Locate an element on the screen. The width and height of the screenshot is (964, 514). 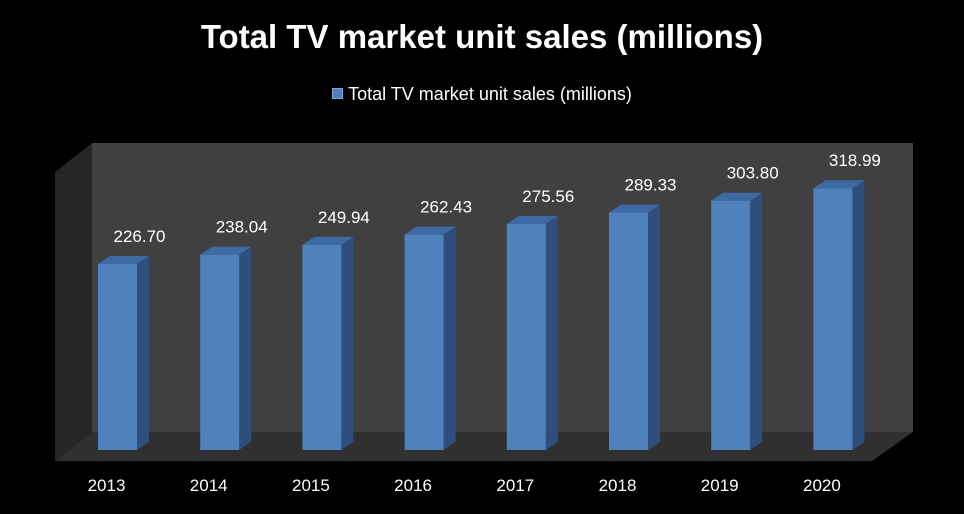
chart-title: Total TV market unit sales (millions) is located at coordinates (482, 36).